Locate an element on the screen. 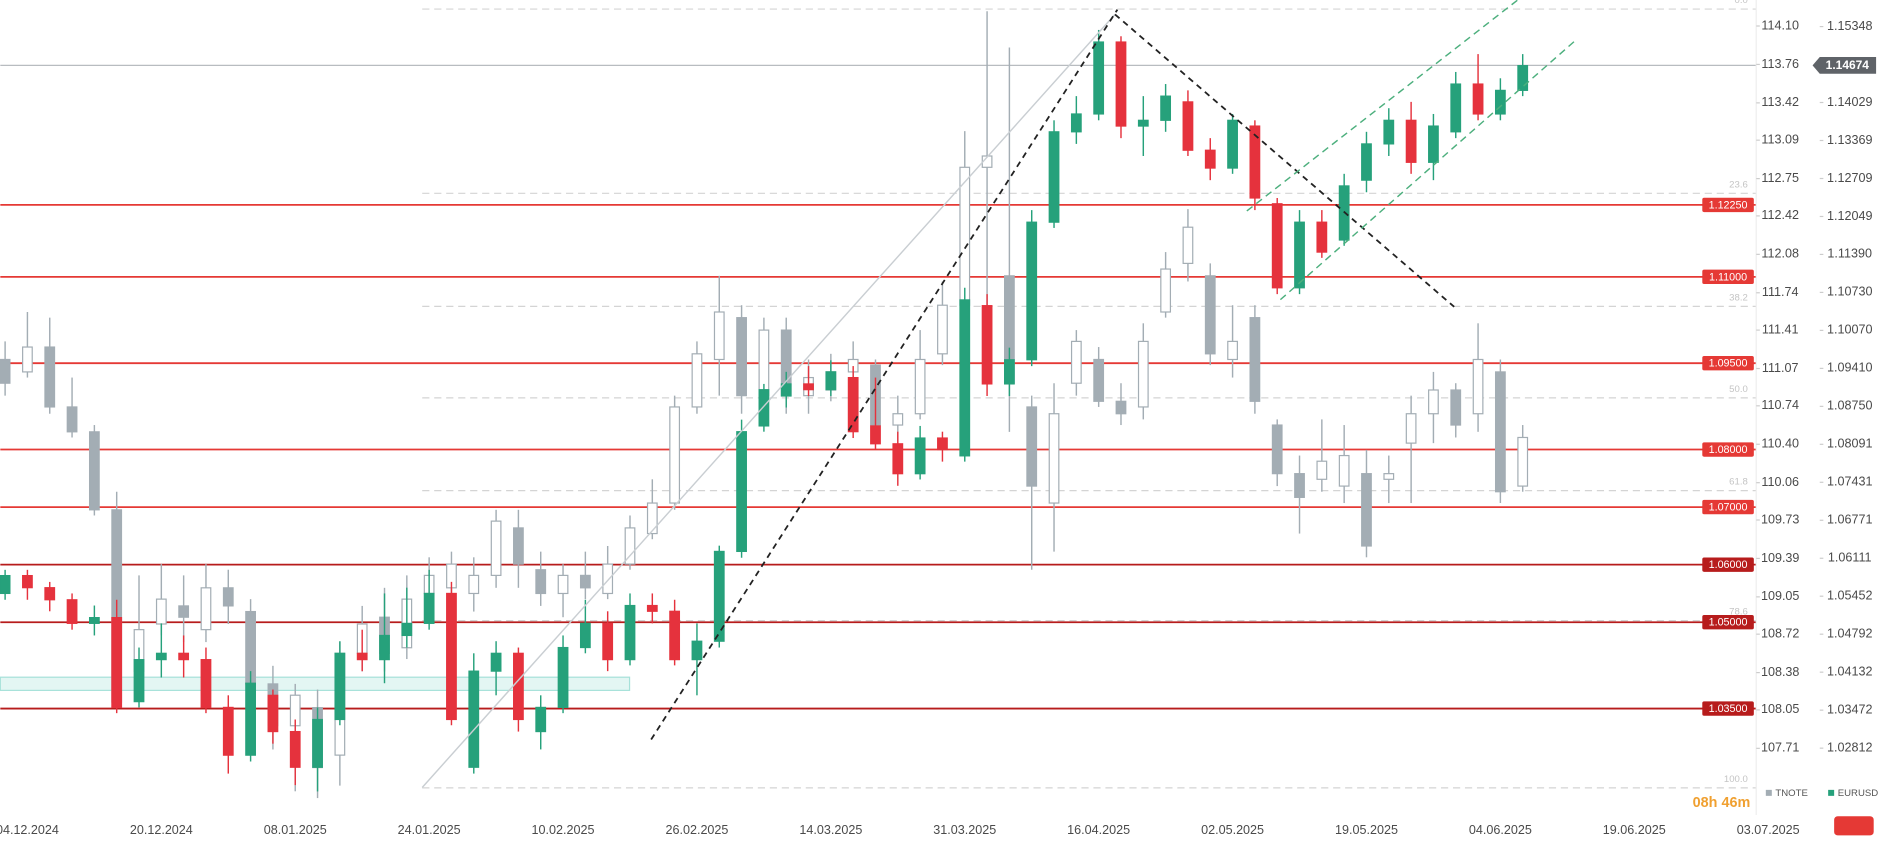  level-label: 1.03500 is located at coordinates (1728, 709).